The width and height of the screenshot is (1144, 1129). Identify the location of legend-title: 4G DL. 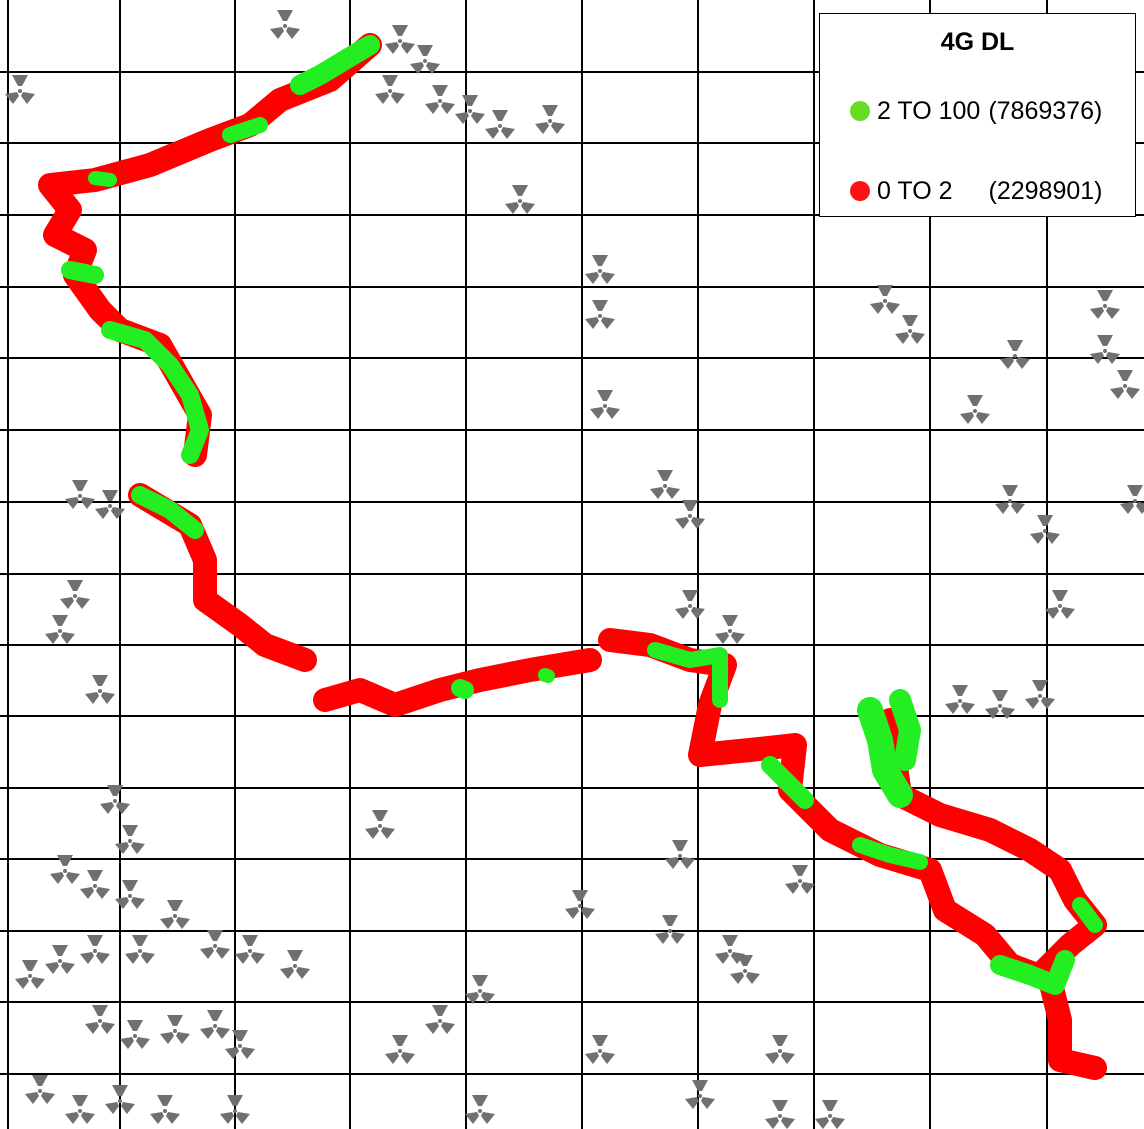
(977, 42).